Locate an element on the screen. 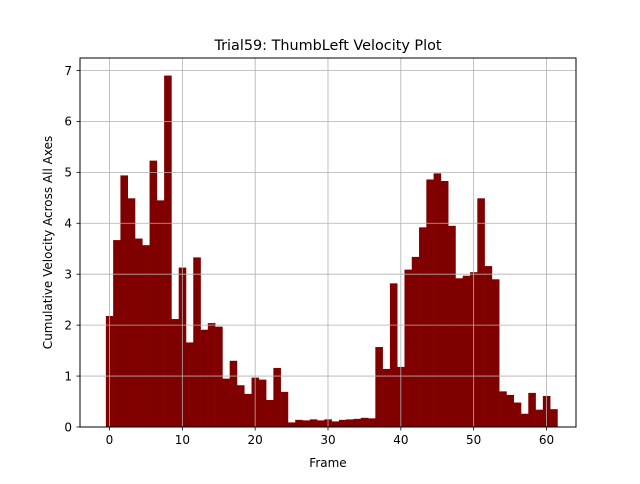 The width and height of the screenshot is (640, 484). y-tick-label: 1 is located at coordinates (68, 376).